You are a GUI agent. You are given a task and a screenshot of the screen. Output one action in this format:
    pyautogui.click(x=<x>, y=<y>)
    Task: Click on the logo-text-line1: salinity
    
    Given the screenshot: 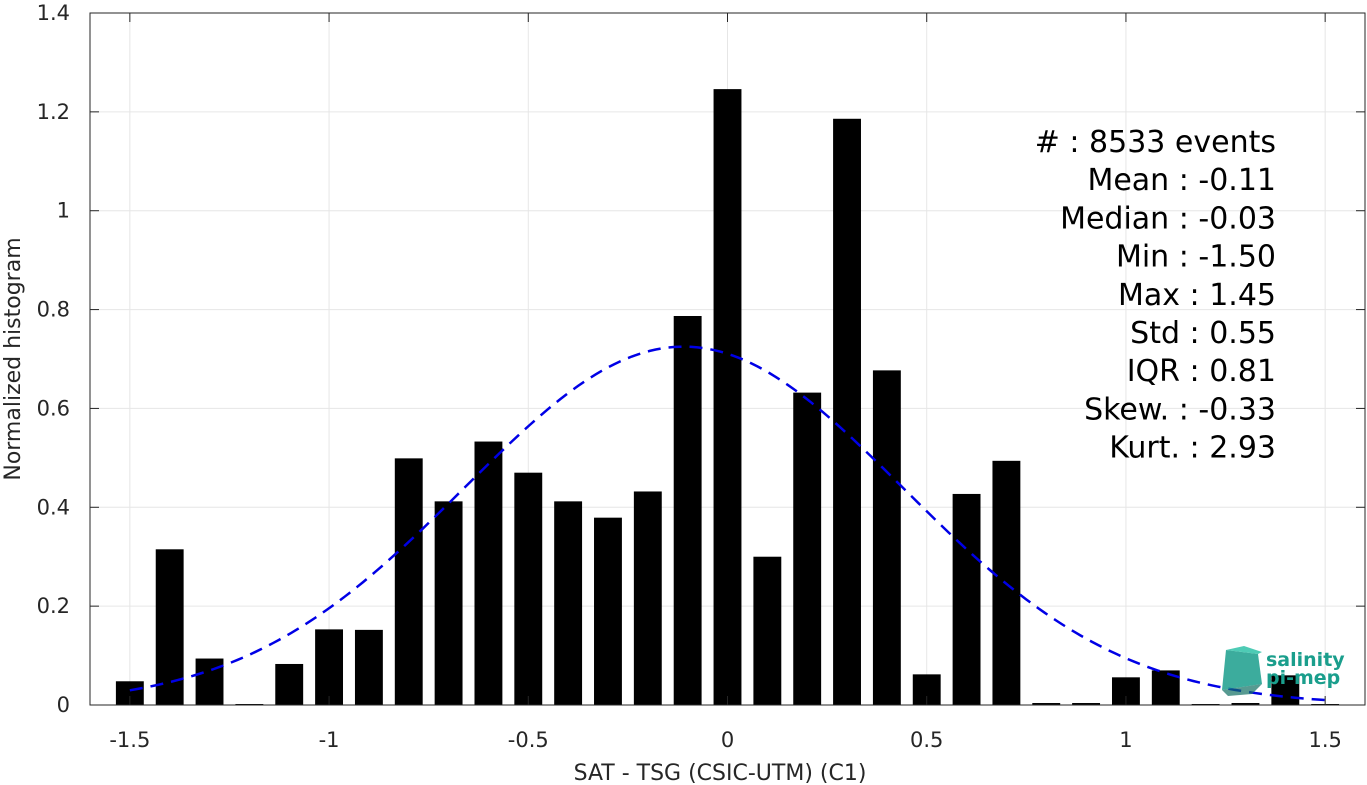 What is the action you would take?
    pyautogui.click(x=1305, y=660)
    